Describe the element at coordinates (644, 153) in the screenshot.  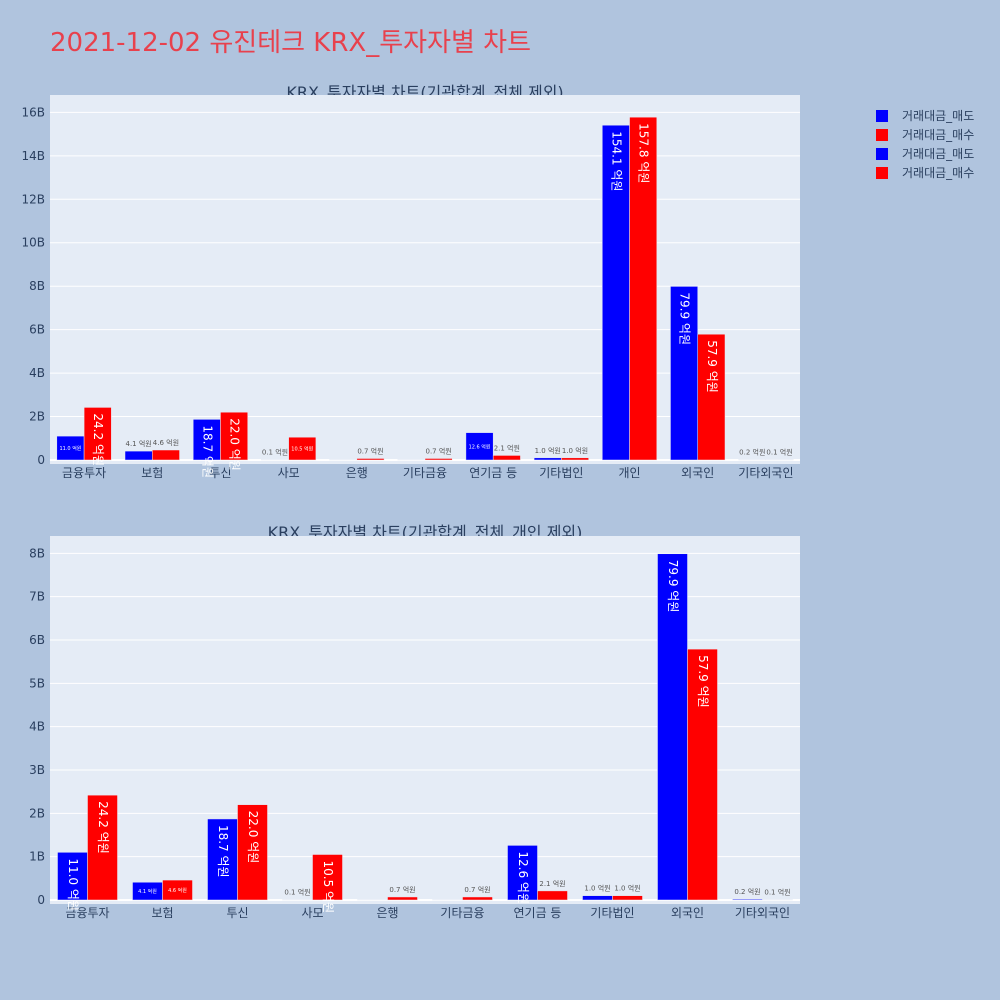
I see `data-label: 157.8 억원` at that location.